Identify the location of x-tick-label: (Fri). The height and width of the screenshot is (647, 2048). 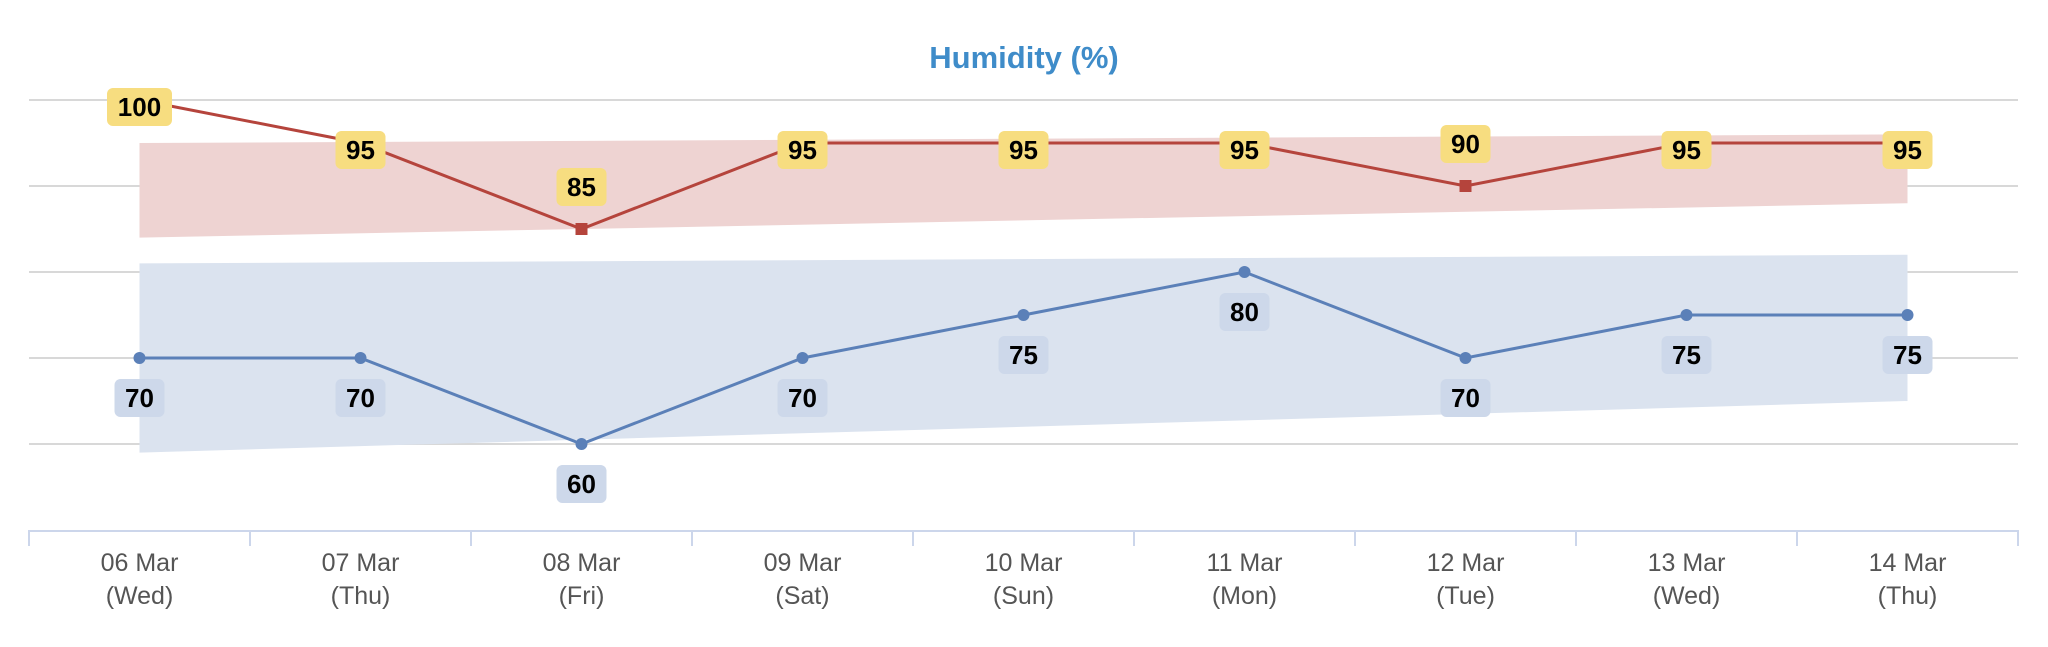
(582, 596).